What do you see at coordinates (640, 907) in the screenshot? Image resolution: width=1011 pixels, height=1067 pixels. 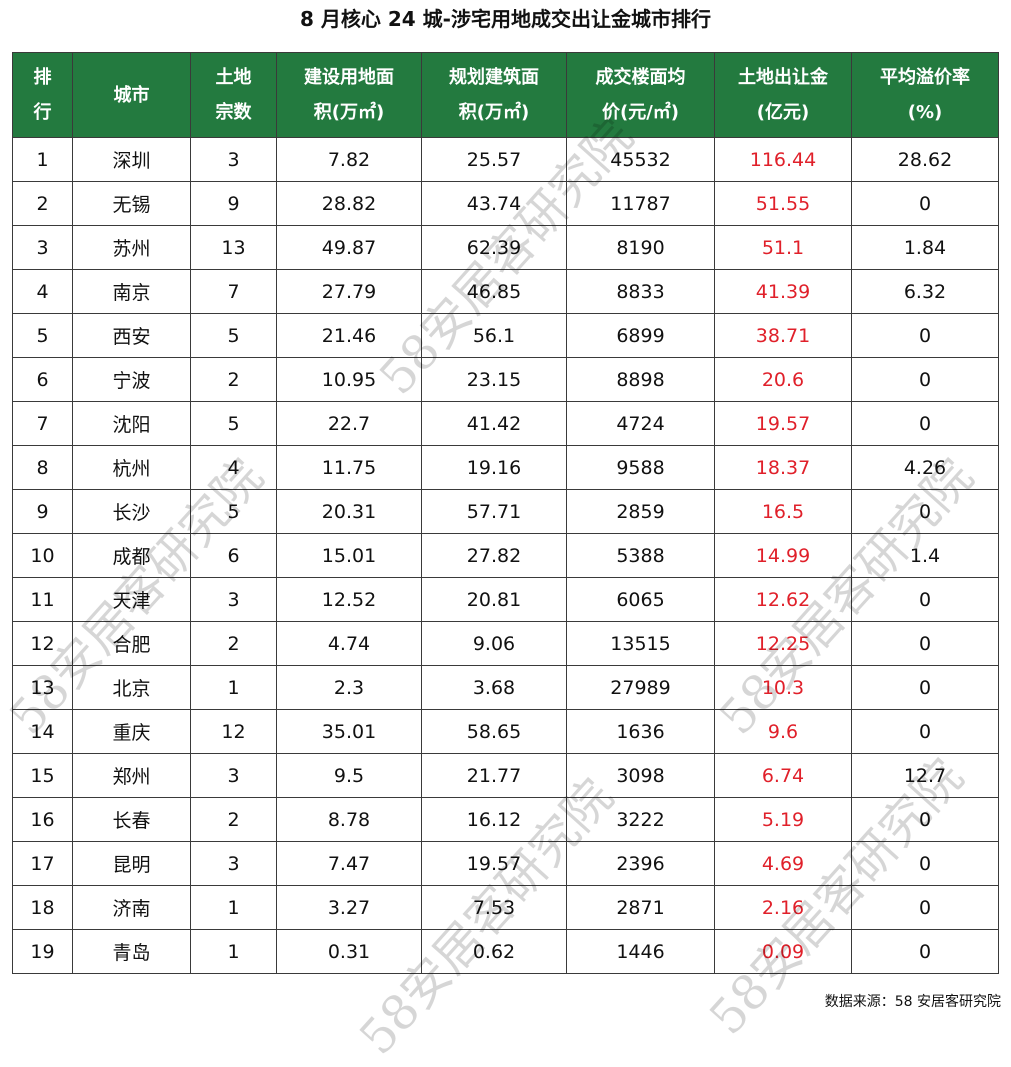 I see `cell-avg-floor-price: 2871` at bounding box center [640, 907].